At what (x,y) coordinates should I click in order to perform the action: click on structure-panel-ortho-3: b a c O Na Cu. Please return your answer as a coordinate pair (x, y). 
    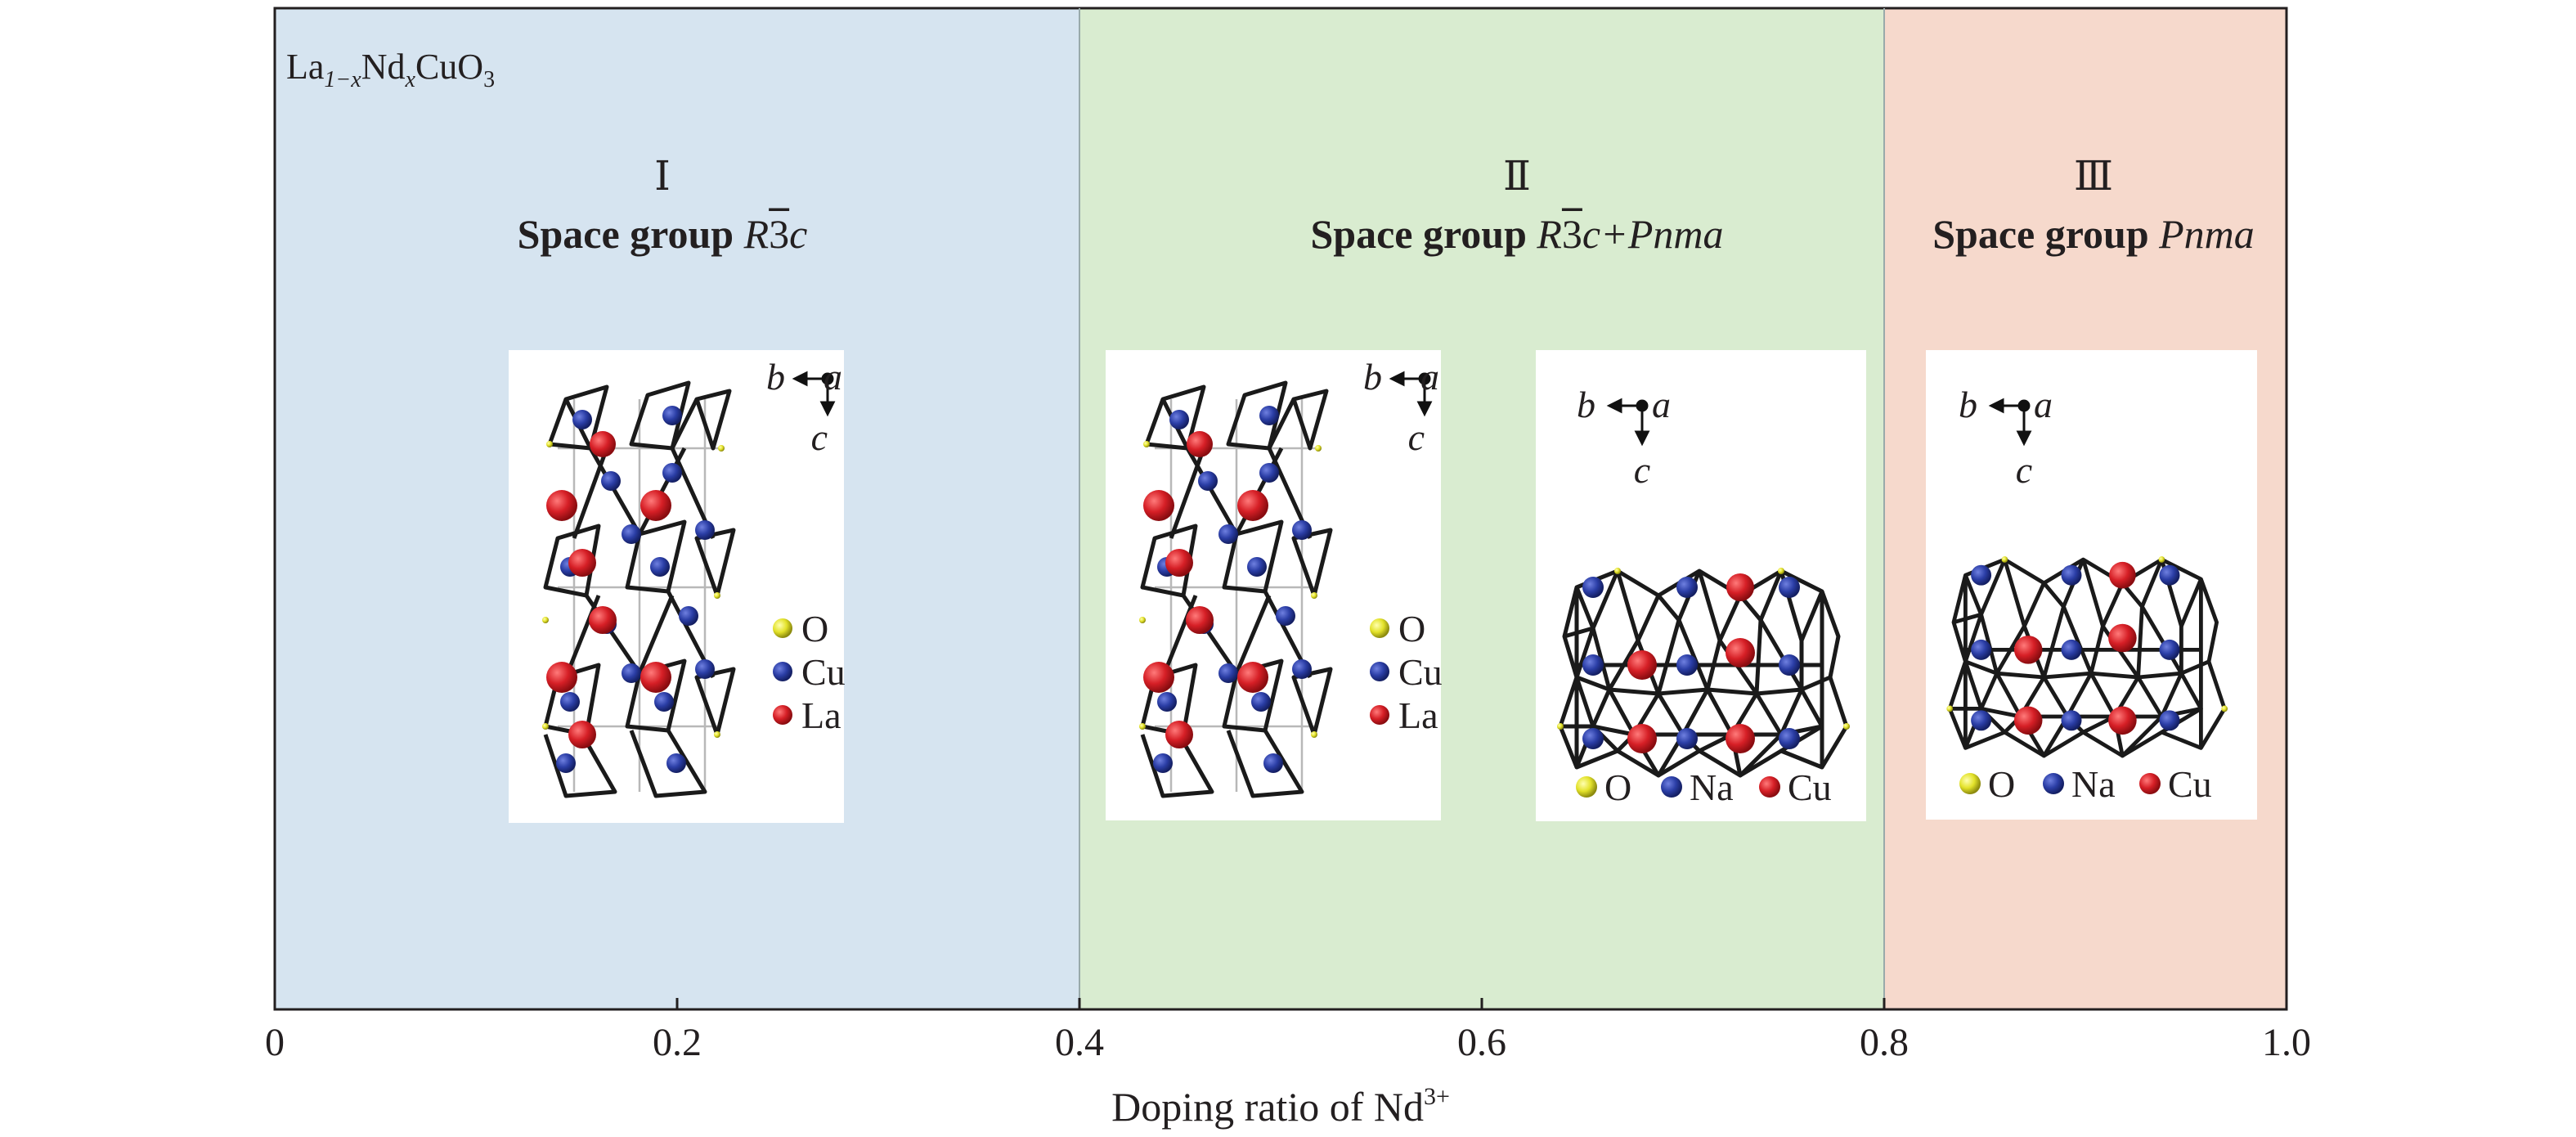
    Looking at the image, I should click on (2091, 585).